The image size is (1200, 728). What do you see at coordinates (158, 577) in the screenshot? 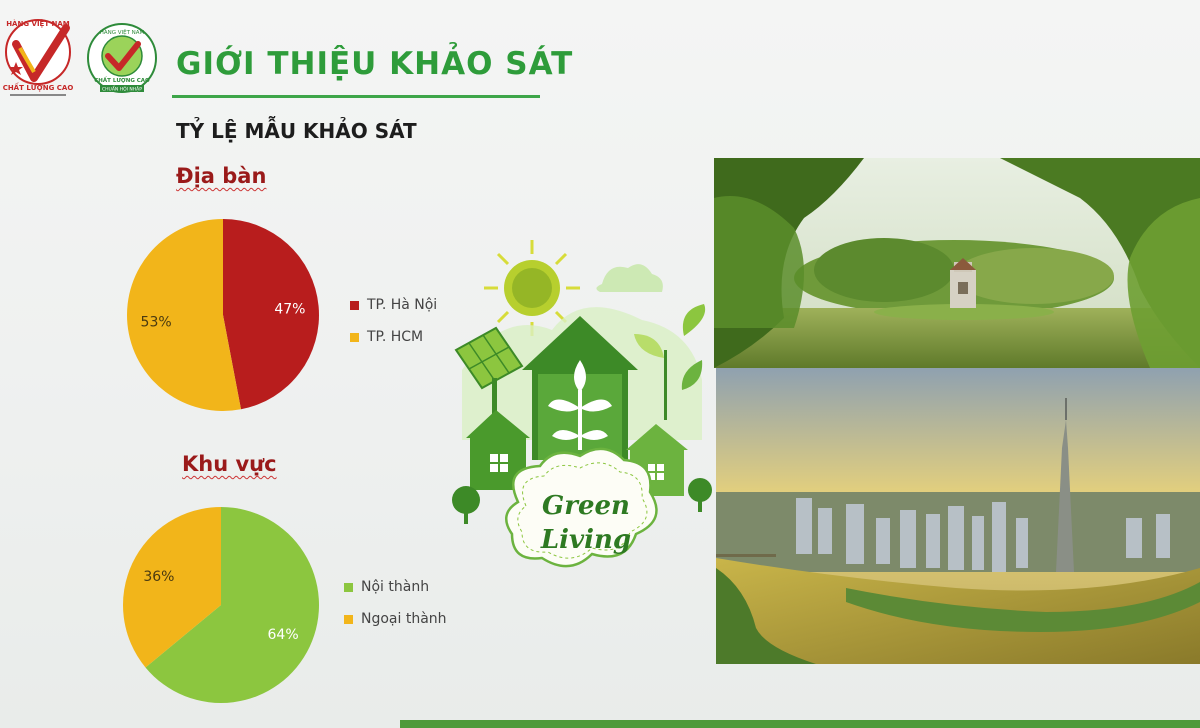
I see `slice-data-label: 36%` at bounding box center [158, 577].